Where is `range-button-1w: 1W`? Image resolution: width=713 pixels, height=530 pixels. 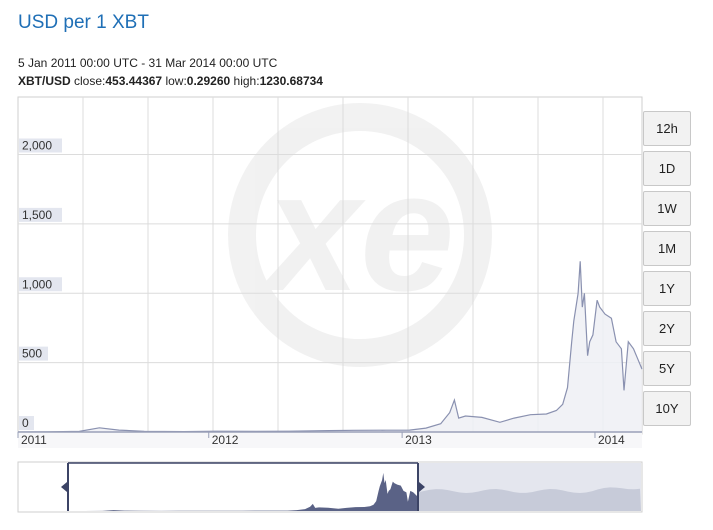
range-button-1w: 1W is located at coordinates (667, 208).